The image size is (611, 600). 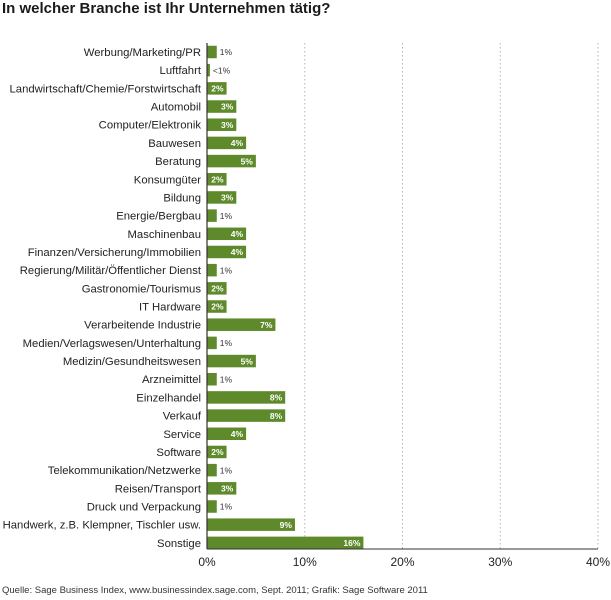 What do you see at coordinates (305, 562) in the screenshot?
I see `x-tick-label: 10%` at bounding box center [305, 562].